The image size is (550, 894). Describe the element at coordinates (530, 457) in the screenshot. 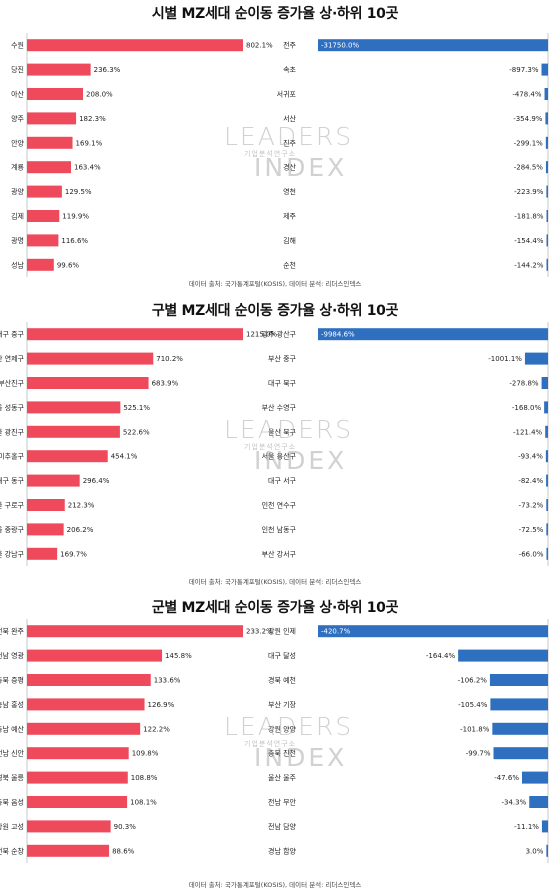

I see `data-label: -93.4%` at that location.